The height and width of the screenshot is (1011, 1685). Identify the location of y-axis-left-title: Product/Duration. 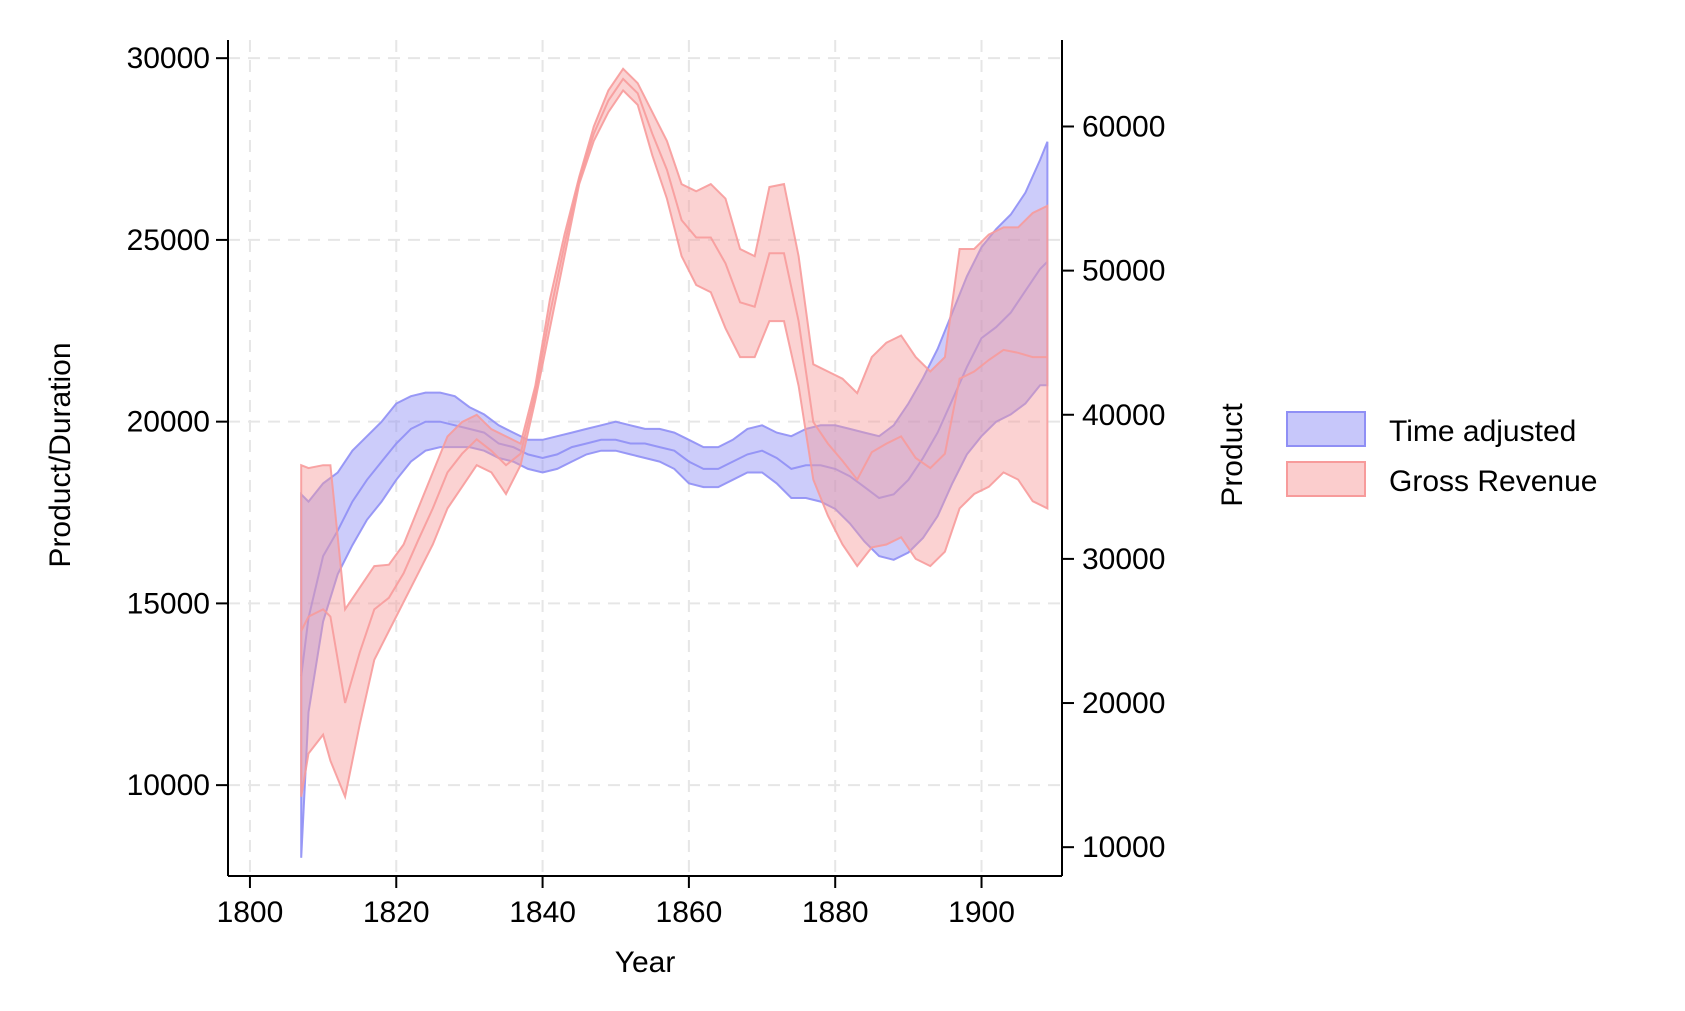
(60, 454).